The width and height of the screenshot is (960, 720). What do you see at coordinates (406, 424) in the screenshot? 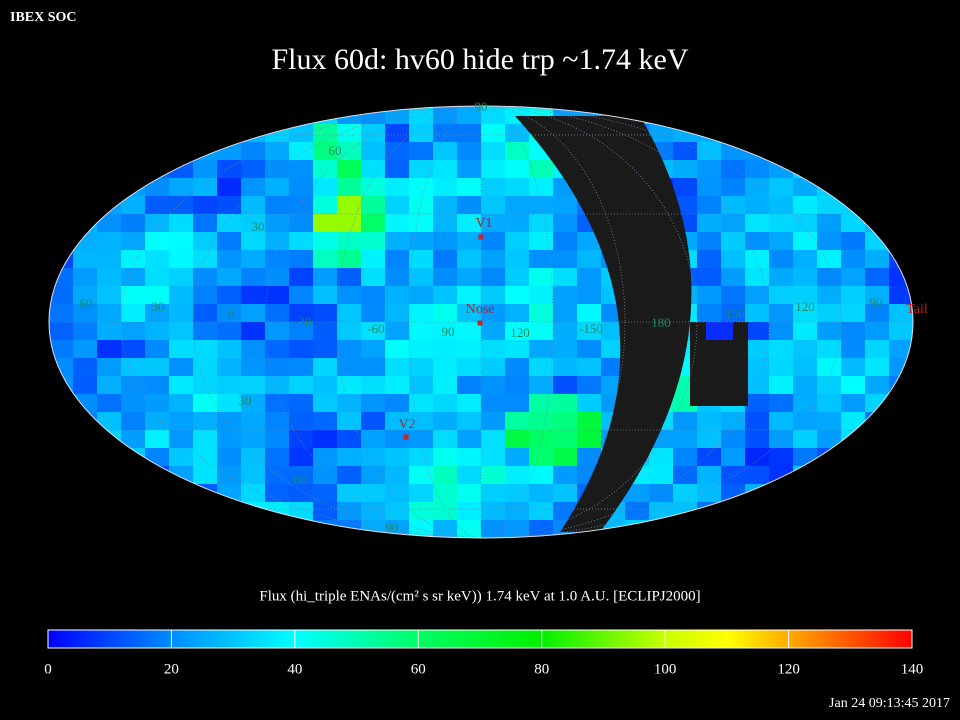
I see `marker-label: V2` at bounding box center [406, 424].